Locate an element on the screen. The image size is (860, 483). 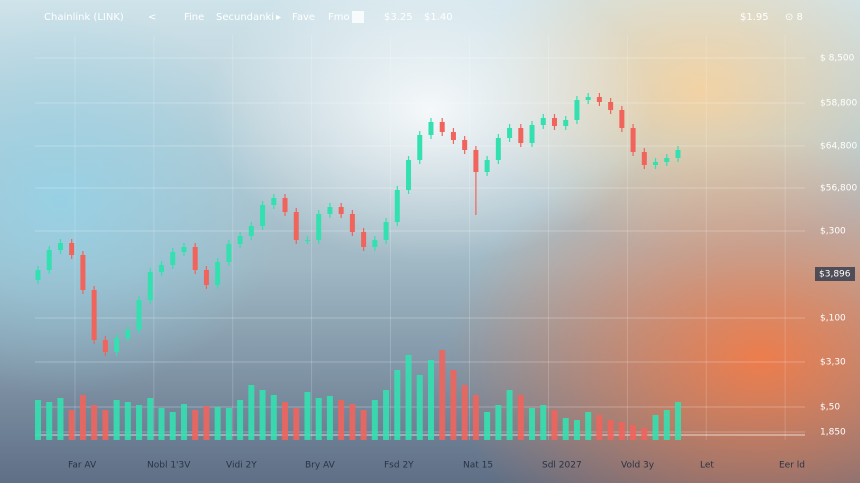
x-tick-label: Far AV is located at coordinates (82, 466).